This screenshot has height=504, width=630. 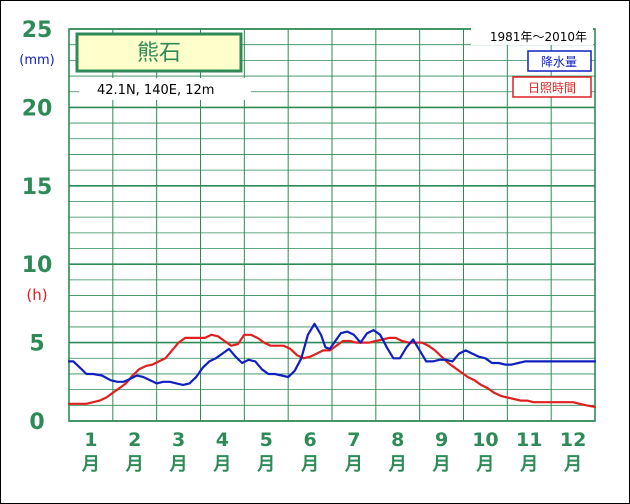 I want to click on sunshine-unit-label: (h), so click(x=36, y=295).